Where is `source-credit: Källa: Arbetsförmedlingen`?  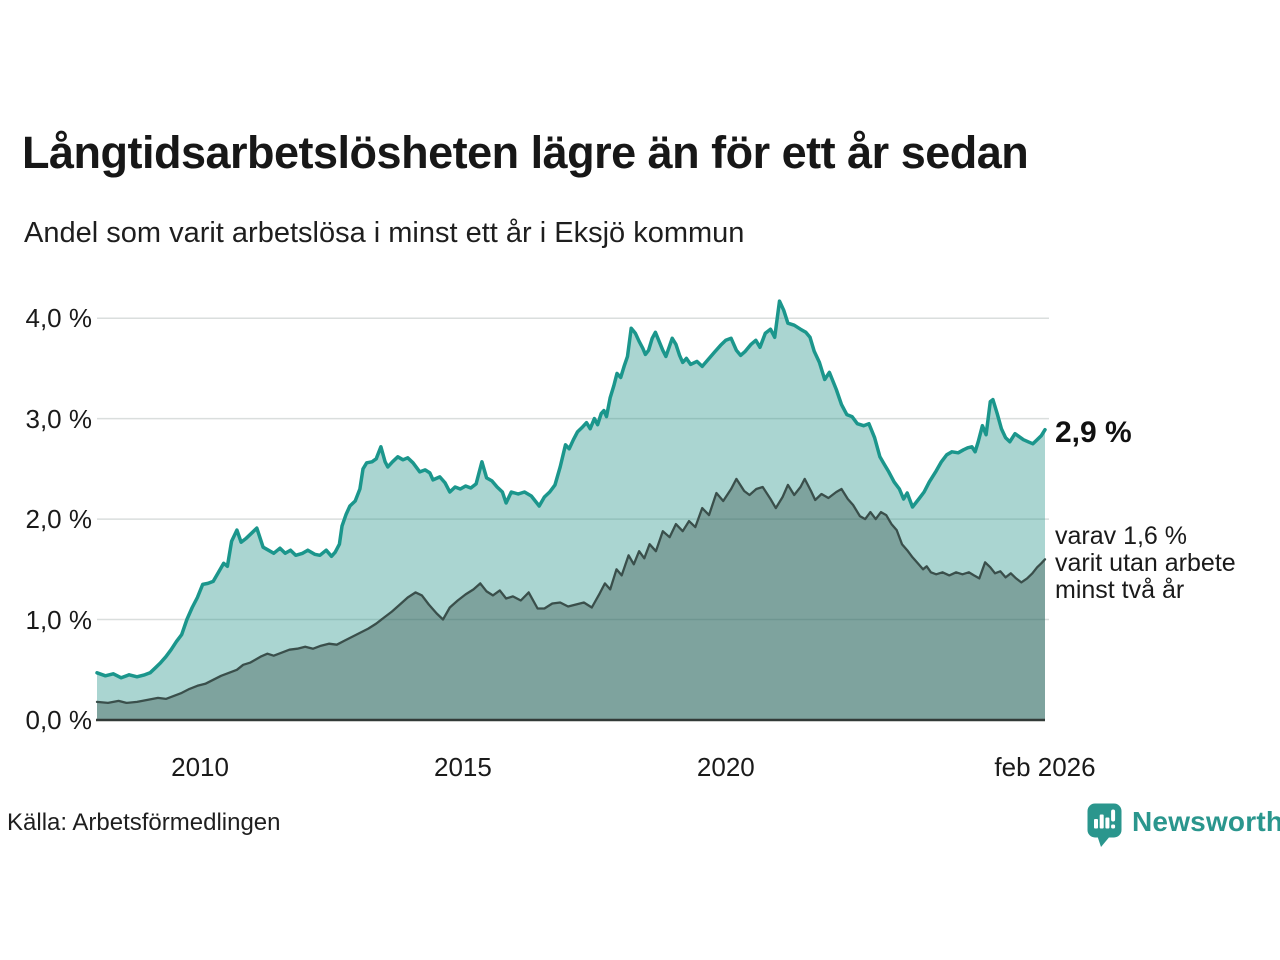
source-credit: Källa: Arbetsförmedlingen is located at coordinates (144, 822).